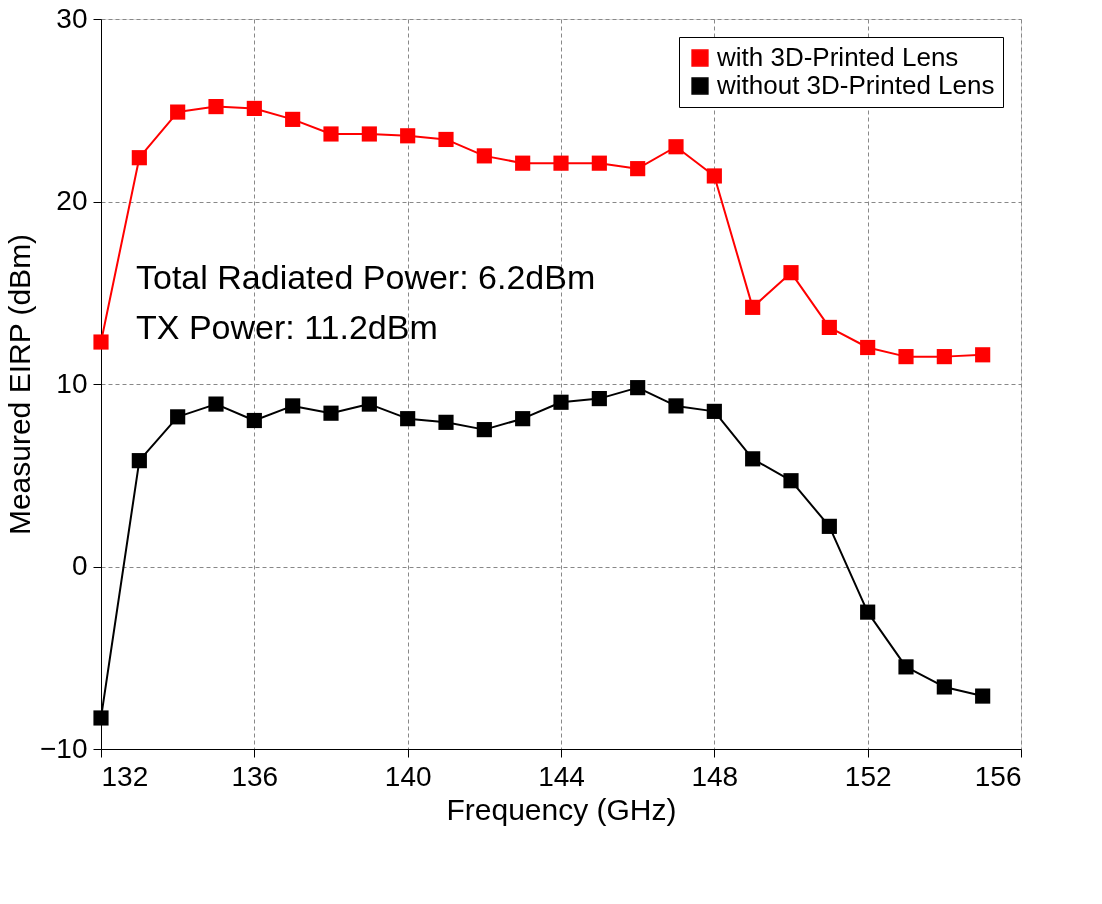 The width and height of the screenshot is (1102, 904). I want to click on x-tick-label: 148, so click(715, 776).